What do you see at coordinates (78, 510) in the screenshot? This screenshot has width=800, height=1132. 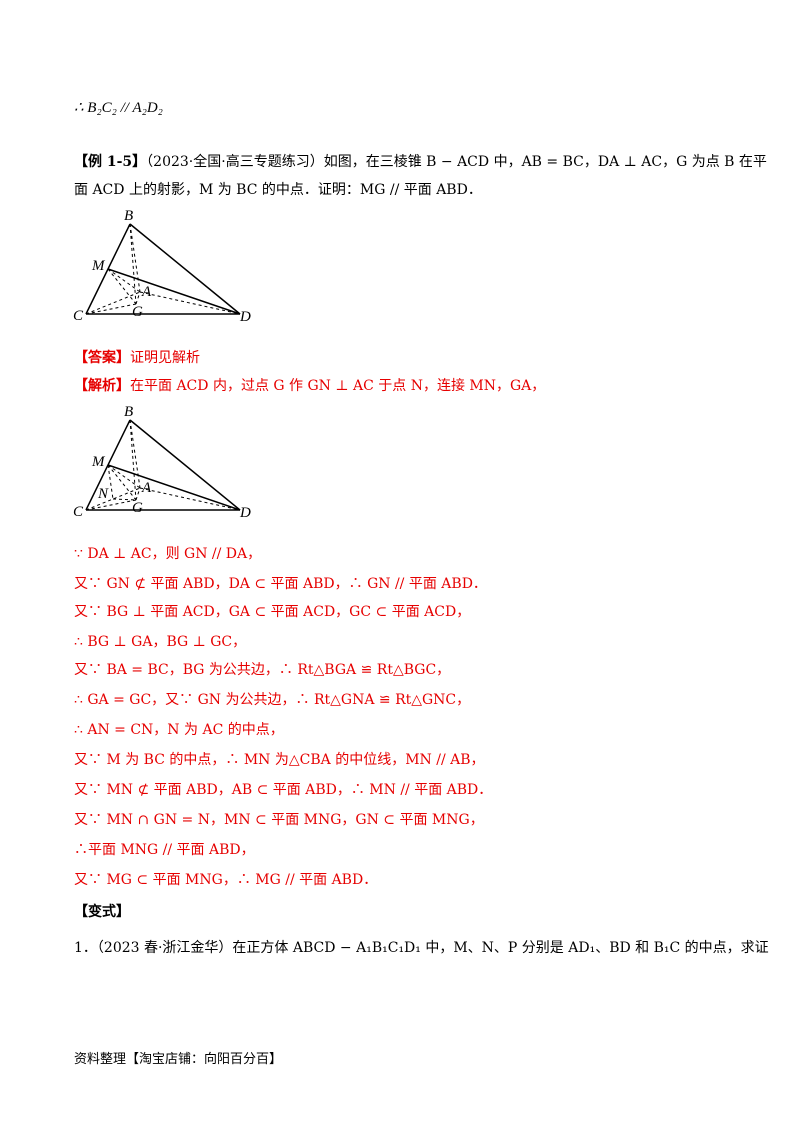 I see `fig2-label-C: C` at bounding box center [78, 510].